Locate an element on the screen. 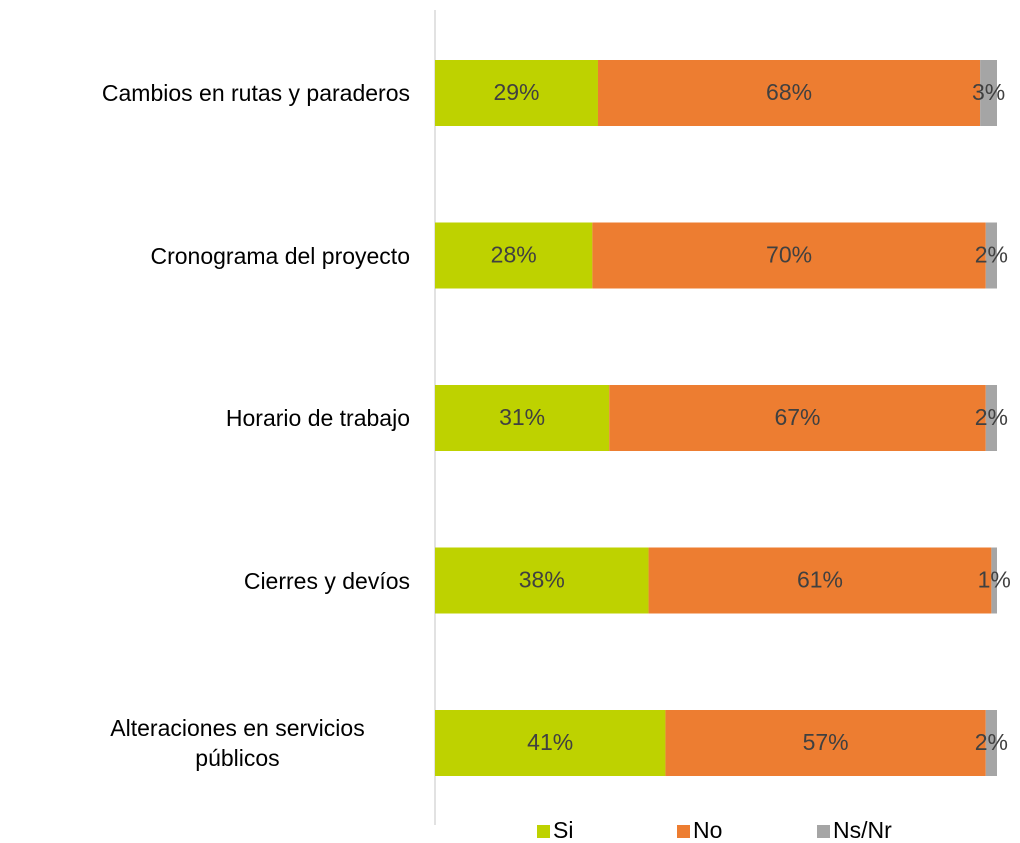 The image size is (1020, 843). category-label: Cierres y devíos is located at coordinates (326, 580).